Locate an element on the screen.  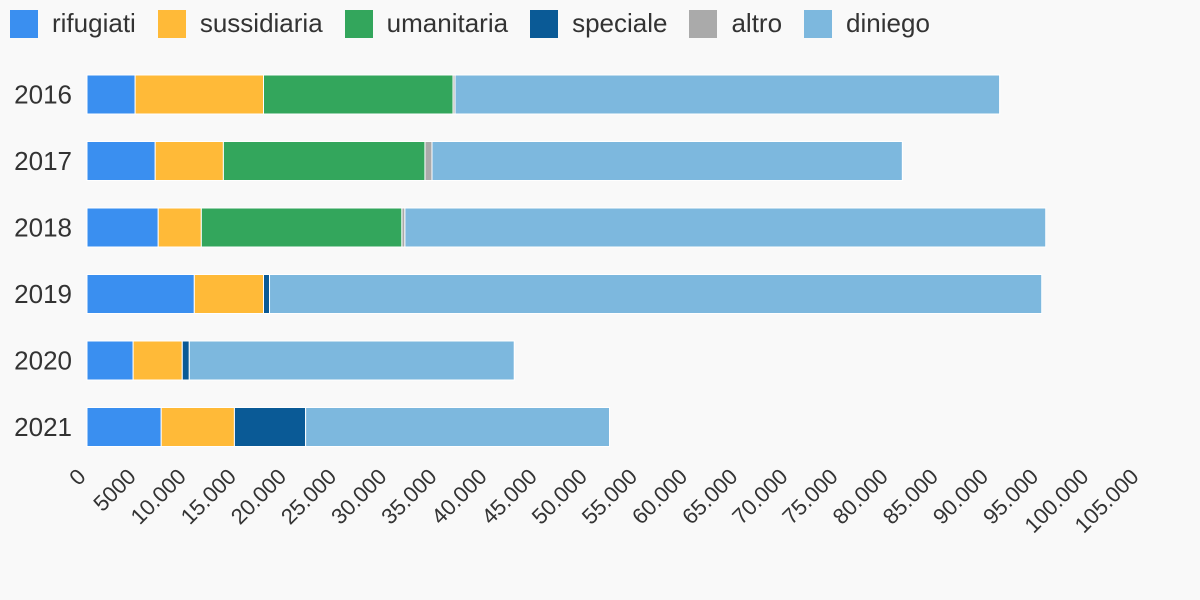
legend-item-speciale: speciale is located at coordinates (598, 23).